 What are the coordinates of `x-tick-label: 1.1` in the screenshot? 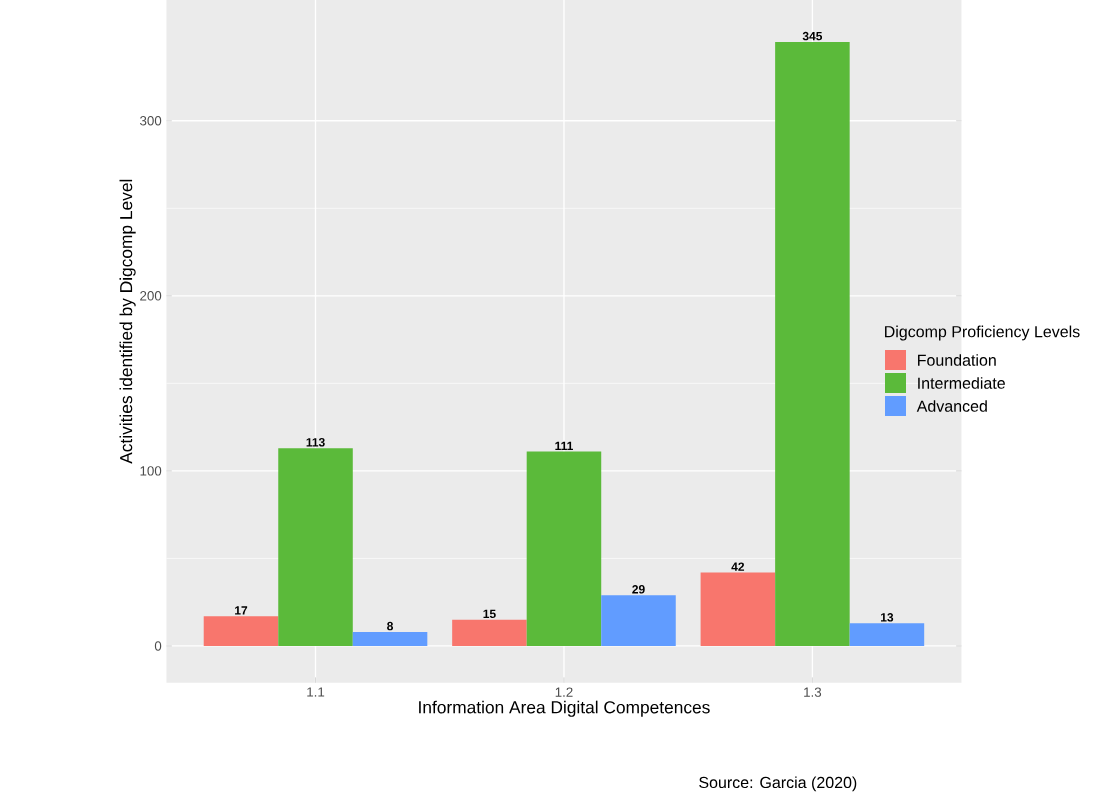 It's located at (316, 692).